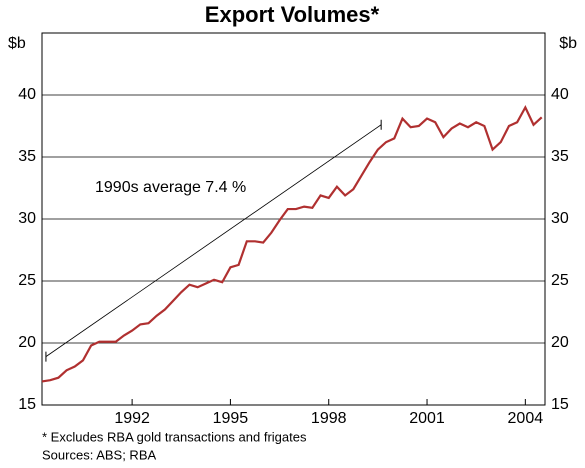 Image resolution: width=585 pixels, height=468 pixels. Describe the element at coordinates (560, 404) in the screenshot. I see `y2-tick-label: 15` at that location.